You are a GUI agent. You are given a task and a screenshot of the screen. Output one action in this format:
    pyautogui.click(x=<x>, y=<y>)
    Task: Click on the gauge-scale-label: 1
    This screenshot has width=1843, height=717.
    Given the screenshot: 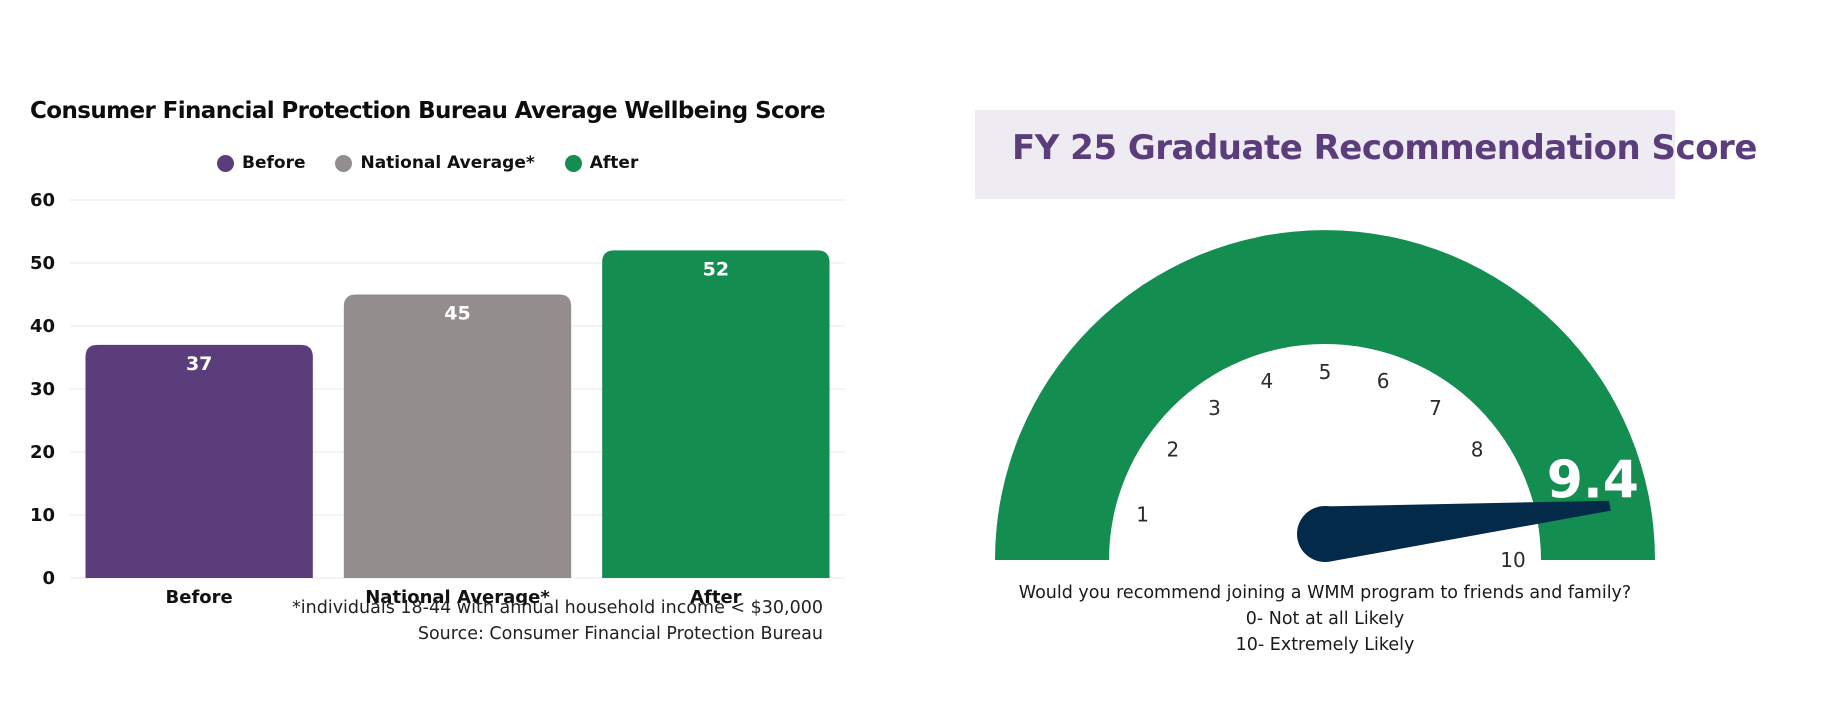 What is the action you would take?
    pyautogui.click(x=1142, y=515)
    